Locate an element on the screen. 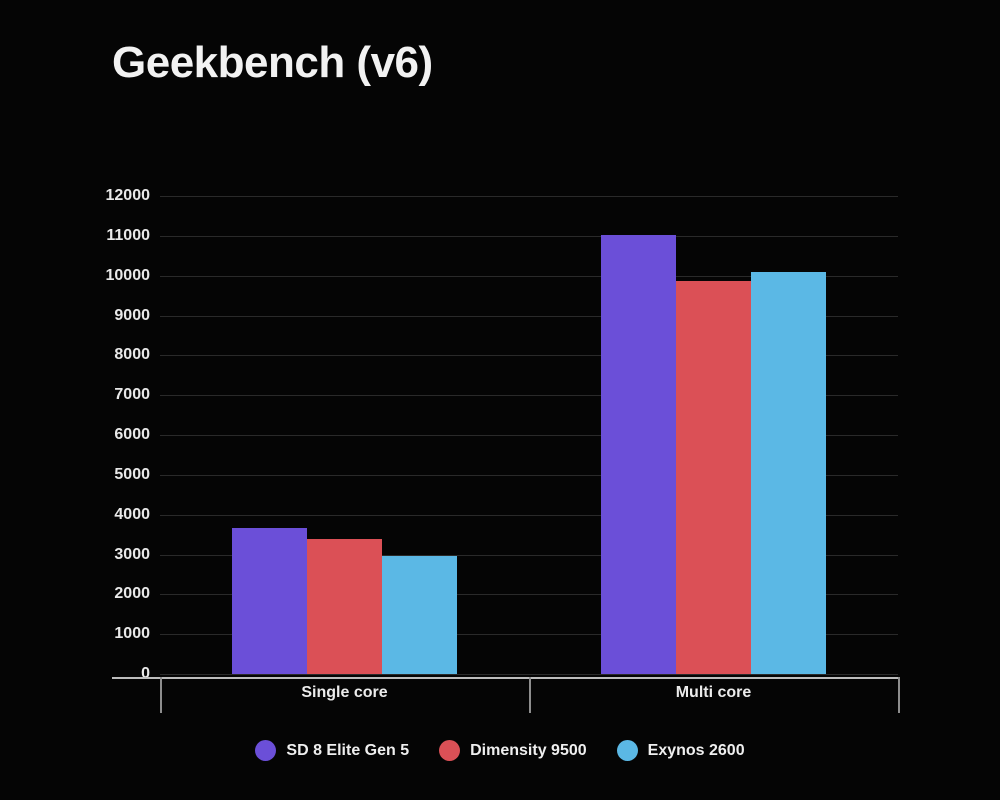  x-axis-category-label: Multi core is located at coordinates (713, 692).